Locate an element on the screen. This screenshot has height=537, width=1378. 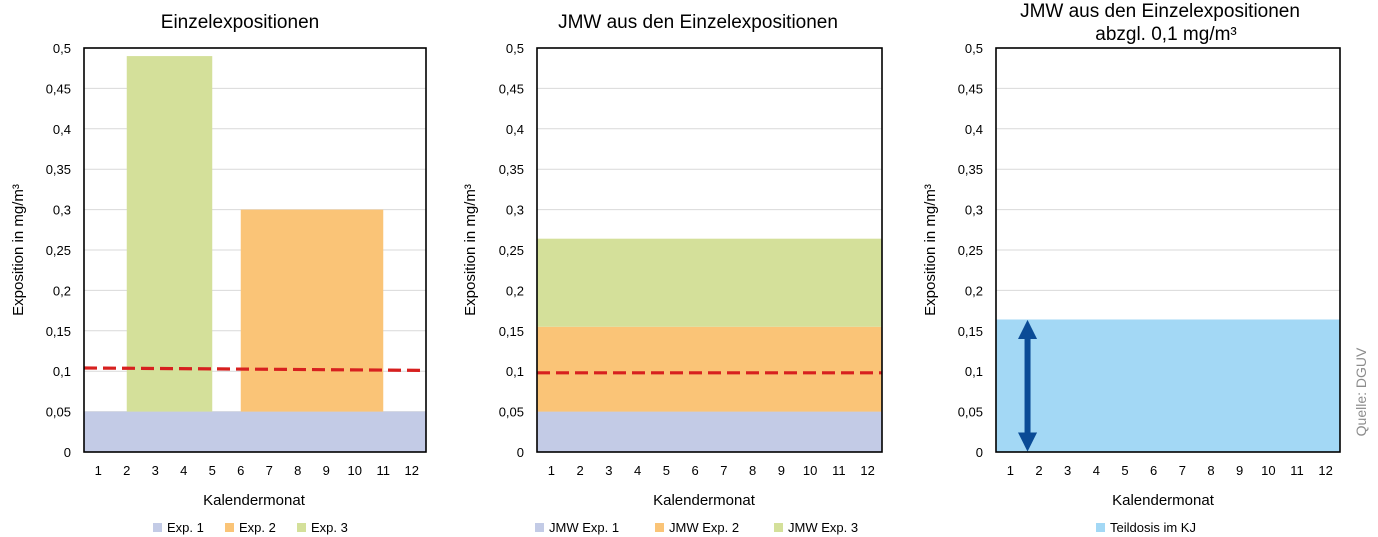
chart-subtitle: abzgl. 0,1 mg/m³ is located at coordinates (1166, 34).